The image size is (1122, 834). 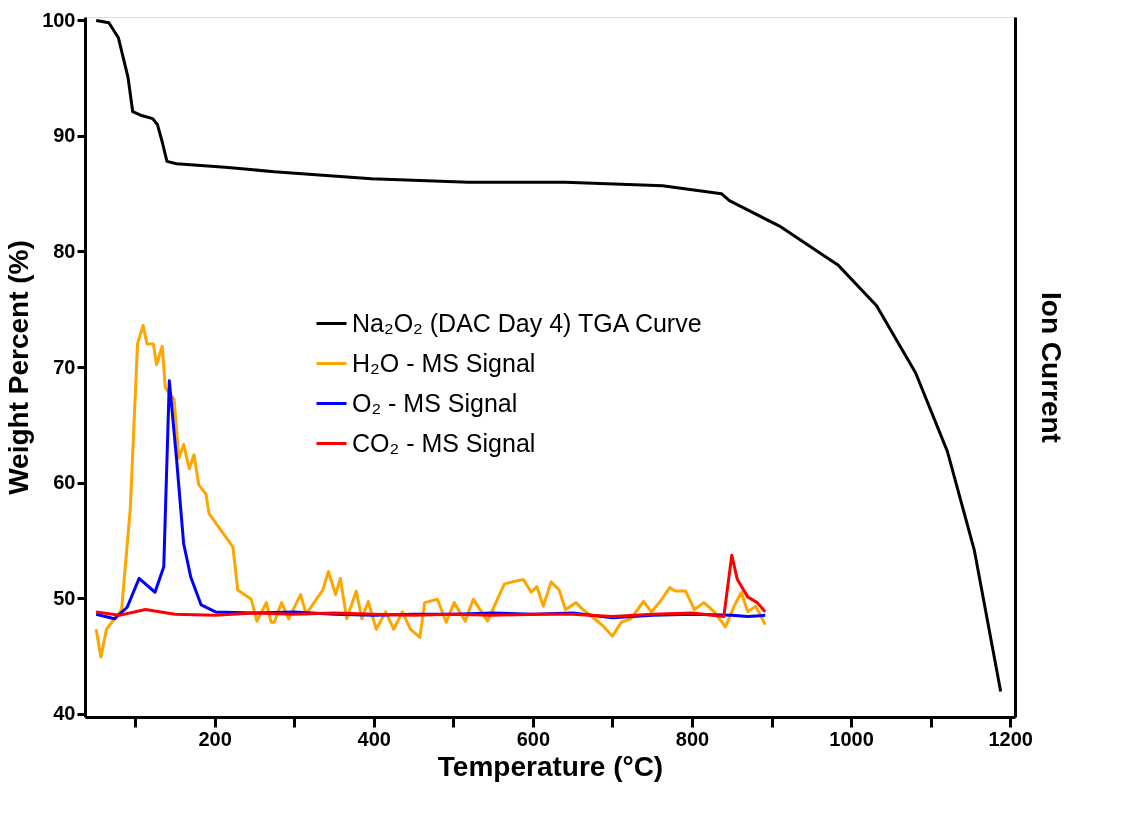 What do you see at coordinates (64, 597) in the screenshot?
I see `y-tick-label: 50` at bounding box center [64, 597].